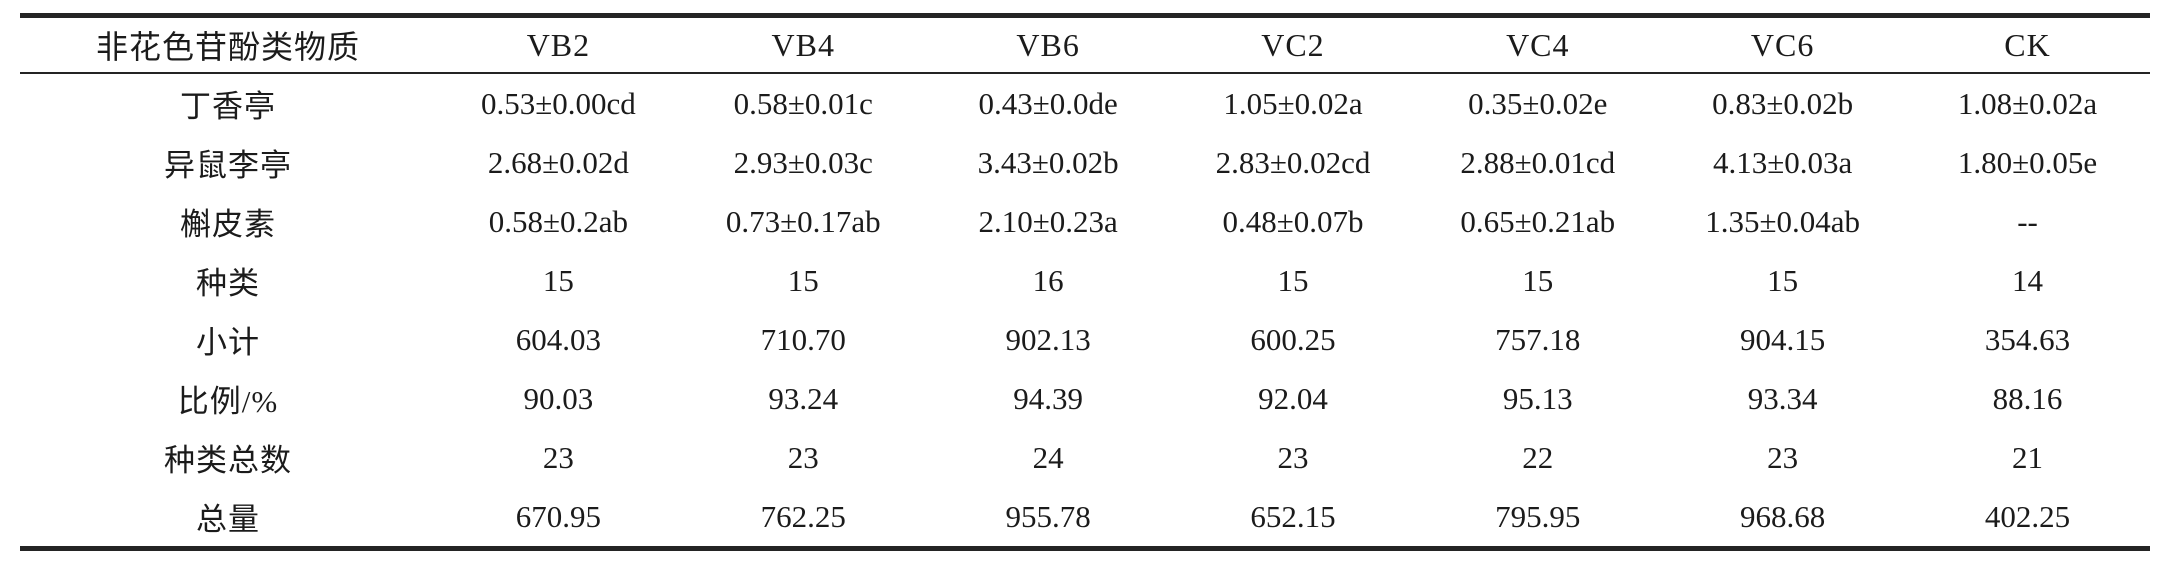 This screenshot has width=2166, height=570. What do you see at coordinates (228, 106) in the screenshot?
I see `row-label: 丁香亭` at bounding box center [228, 106].